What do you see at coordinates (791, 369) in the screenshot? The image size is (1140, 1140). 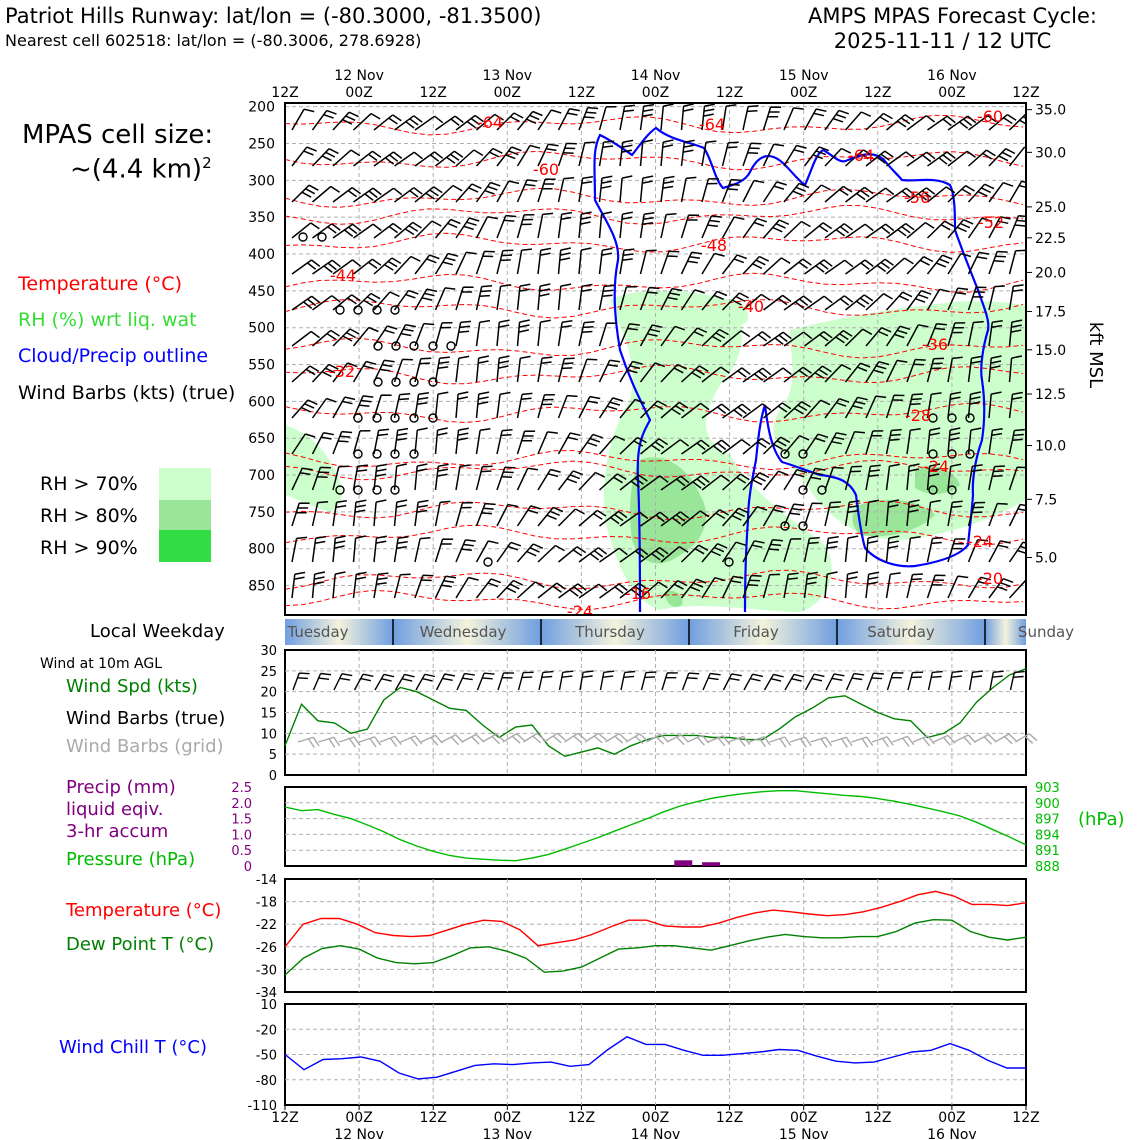 I see `cloud-outlines` at bounding box center [791, 369].